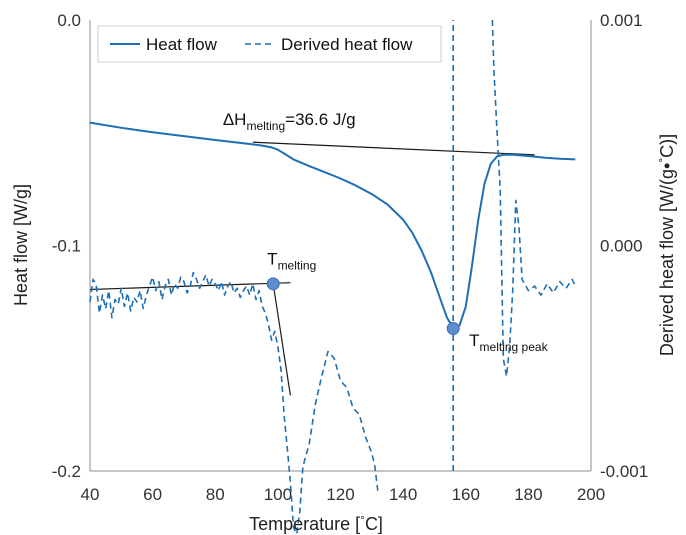 Image resolution: width=686 pixels, height=535 pixels. I want to click on y-left-tick-labels: -0.2 -0.1 0.0, so click(66, 246).